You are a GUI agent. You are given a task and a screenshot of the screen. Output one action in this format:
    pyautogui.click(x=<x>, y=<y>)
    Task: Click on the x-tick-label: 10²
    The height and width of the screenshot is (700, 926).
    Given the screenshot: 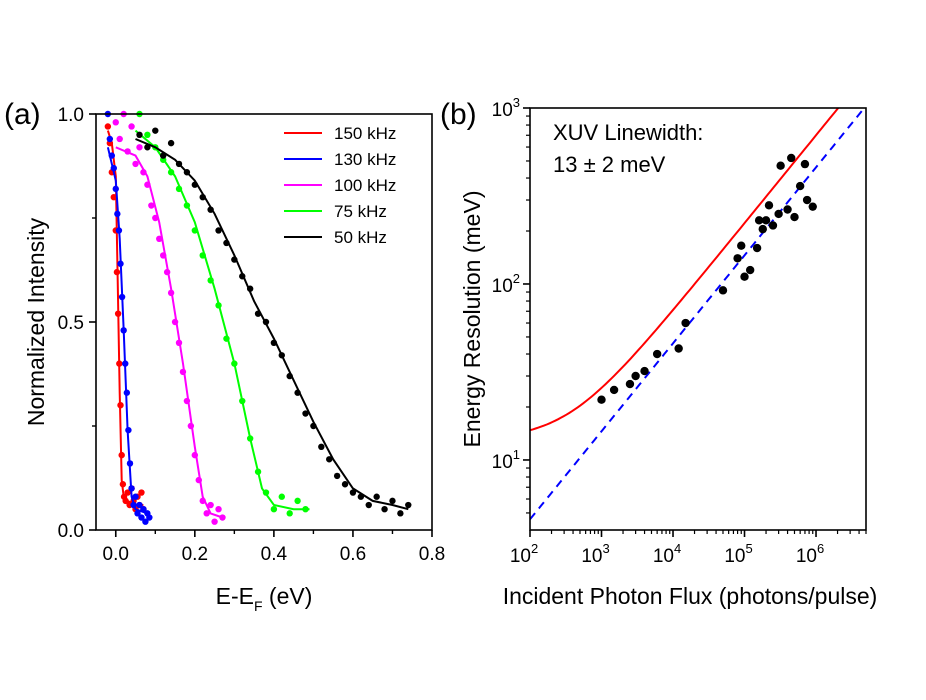 What is the action you would take?
    pyautogui.click(x=524, y=554)
    